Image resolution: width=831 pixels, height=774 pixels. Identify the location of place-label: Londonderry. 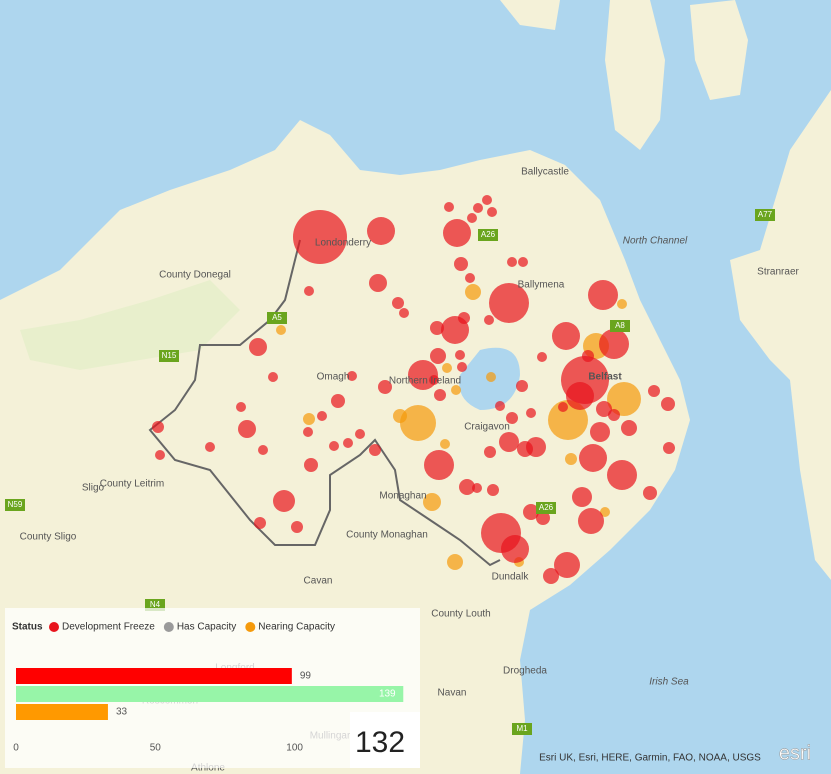
(343, 243).